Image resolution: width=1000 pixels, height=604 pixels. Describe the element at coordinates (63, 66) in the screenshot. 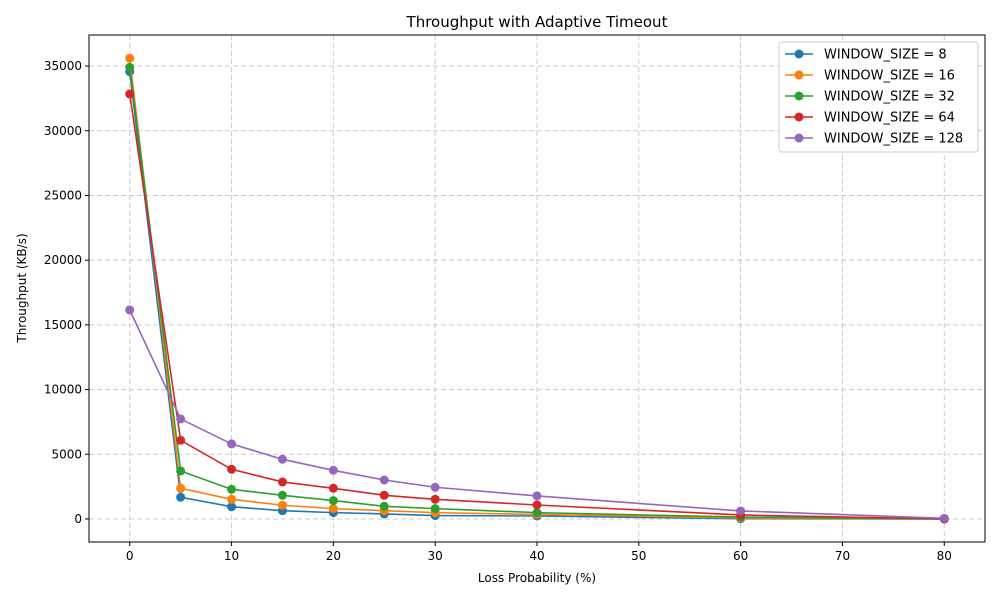

I see `y-tick-label: 35000` at that location.